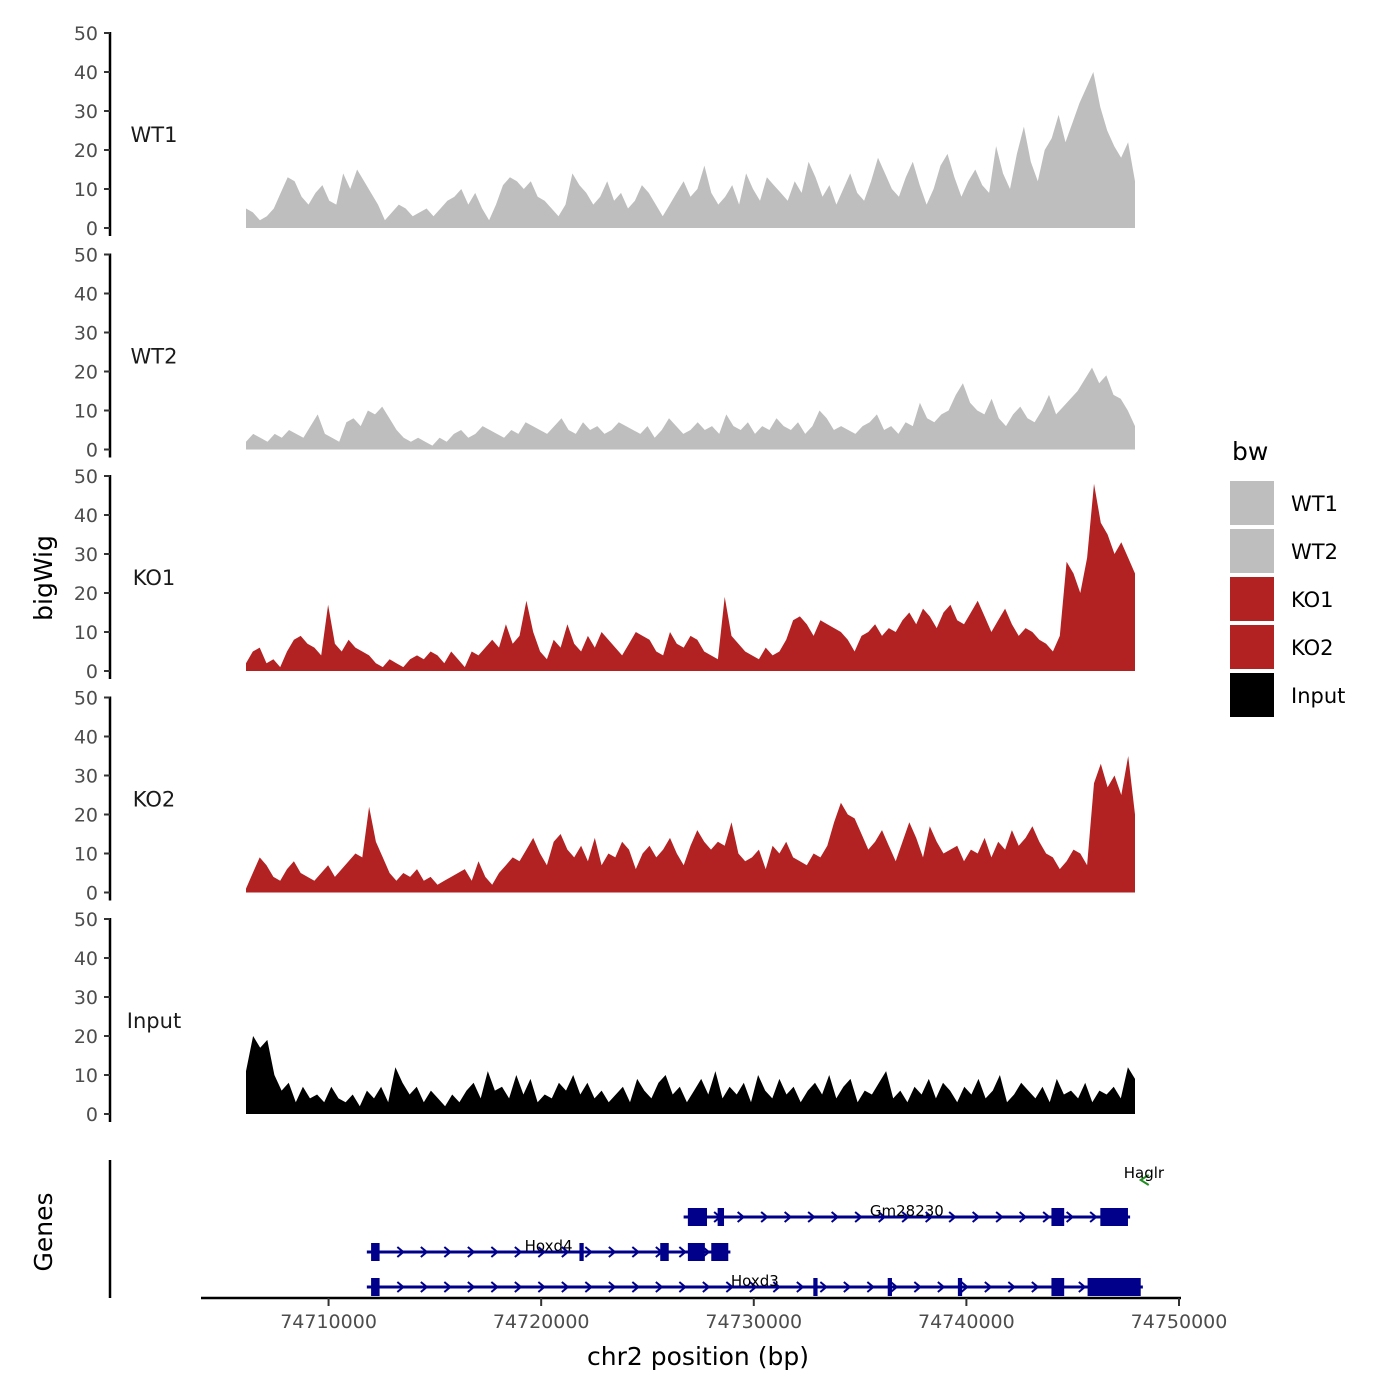 Image resolution: width=1400 pixels, height=1400 pixels. Describe the element at coordinates (604, 574) in the screenshot. I see `panel-ko1: 0 10 20 30 40 50 KO1` at that location.